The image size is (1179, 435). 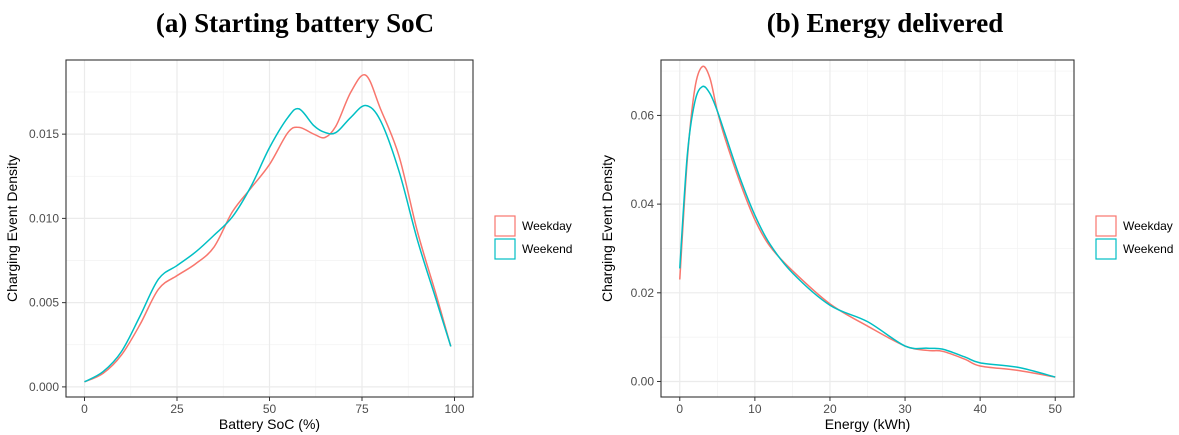 What do you see at coordinates (905, 409) in the screenshot?
I see `x-tick-label: 30` at bounding box center [905, 409].